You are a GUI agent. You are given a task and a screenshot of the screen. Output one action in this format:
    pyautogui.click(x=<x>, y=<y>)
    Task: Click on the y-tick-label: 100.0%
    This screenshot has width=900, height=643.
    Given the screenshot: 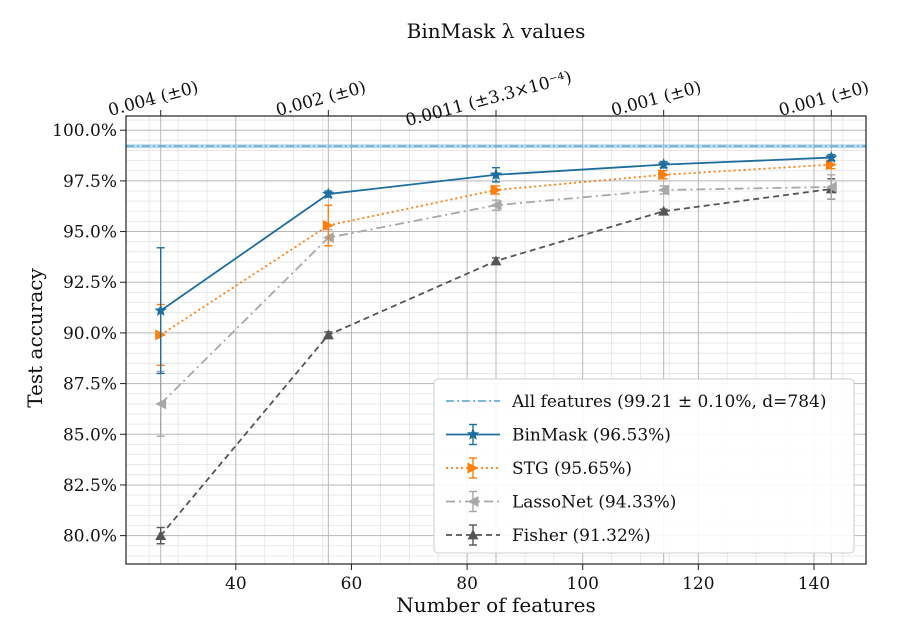 What is the action you would take?
    pyautogui.click(x=84, y=131)
    